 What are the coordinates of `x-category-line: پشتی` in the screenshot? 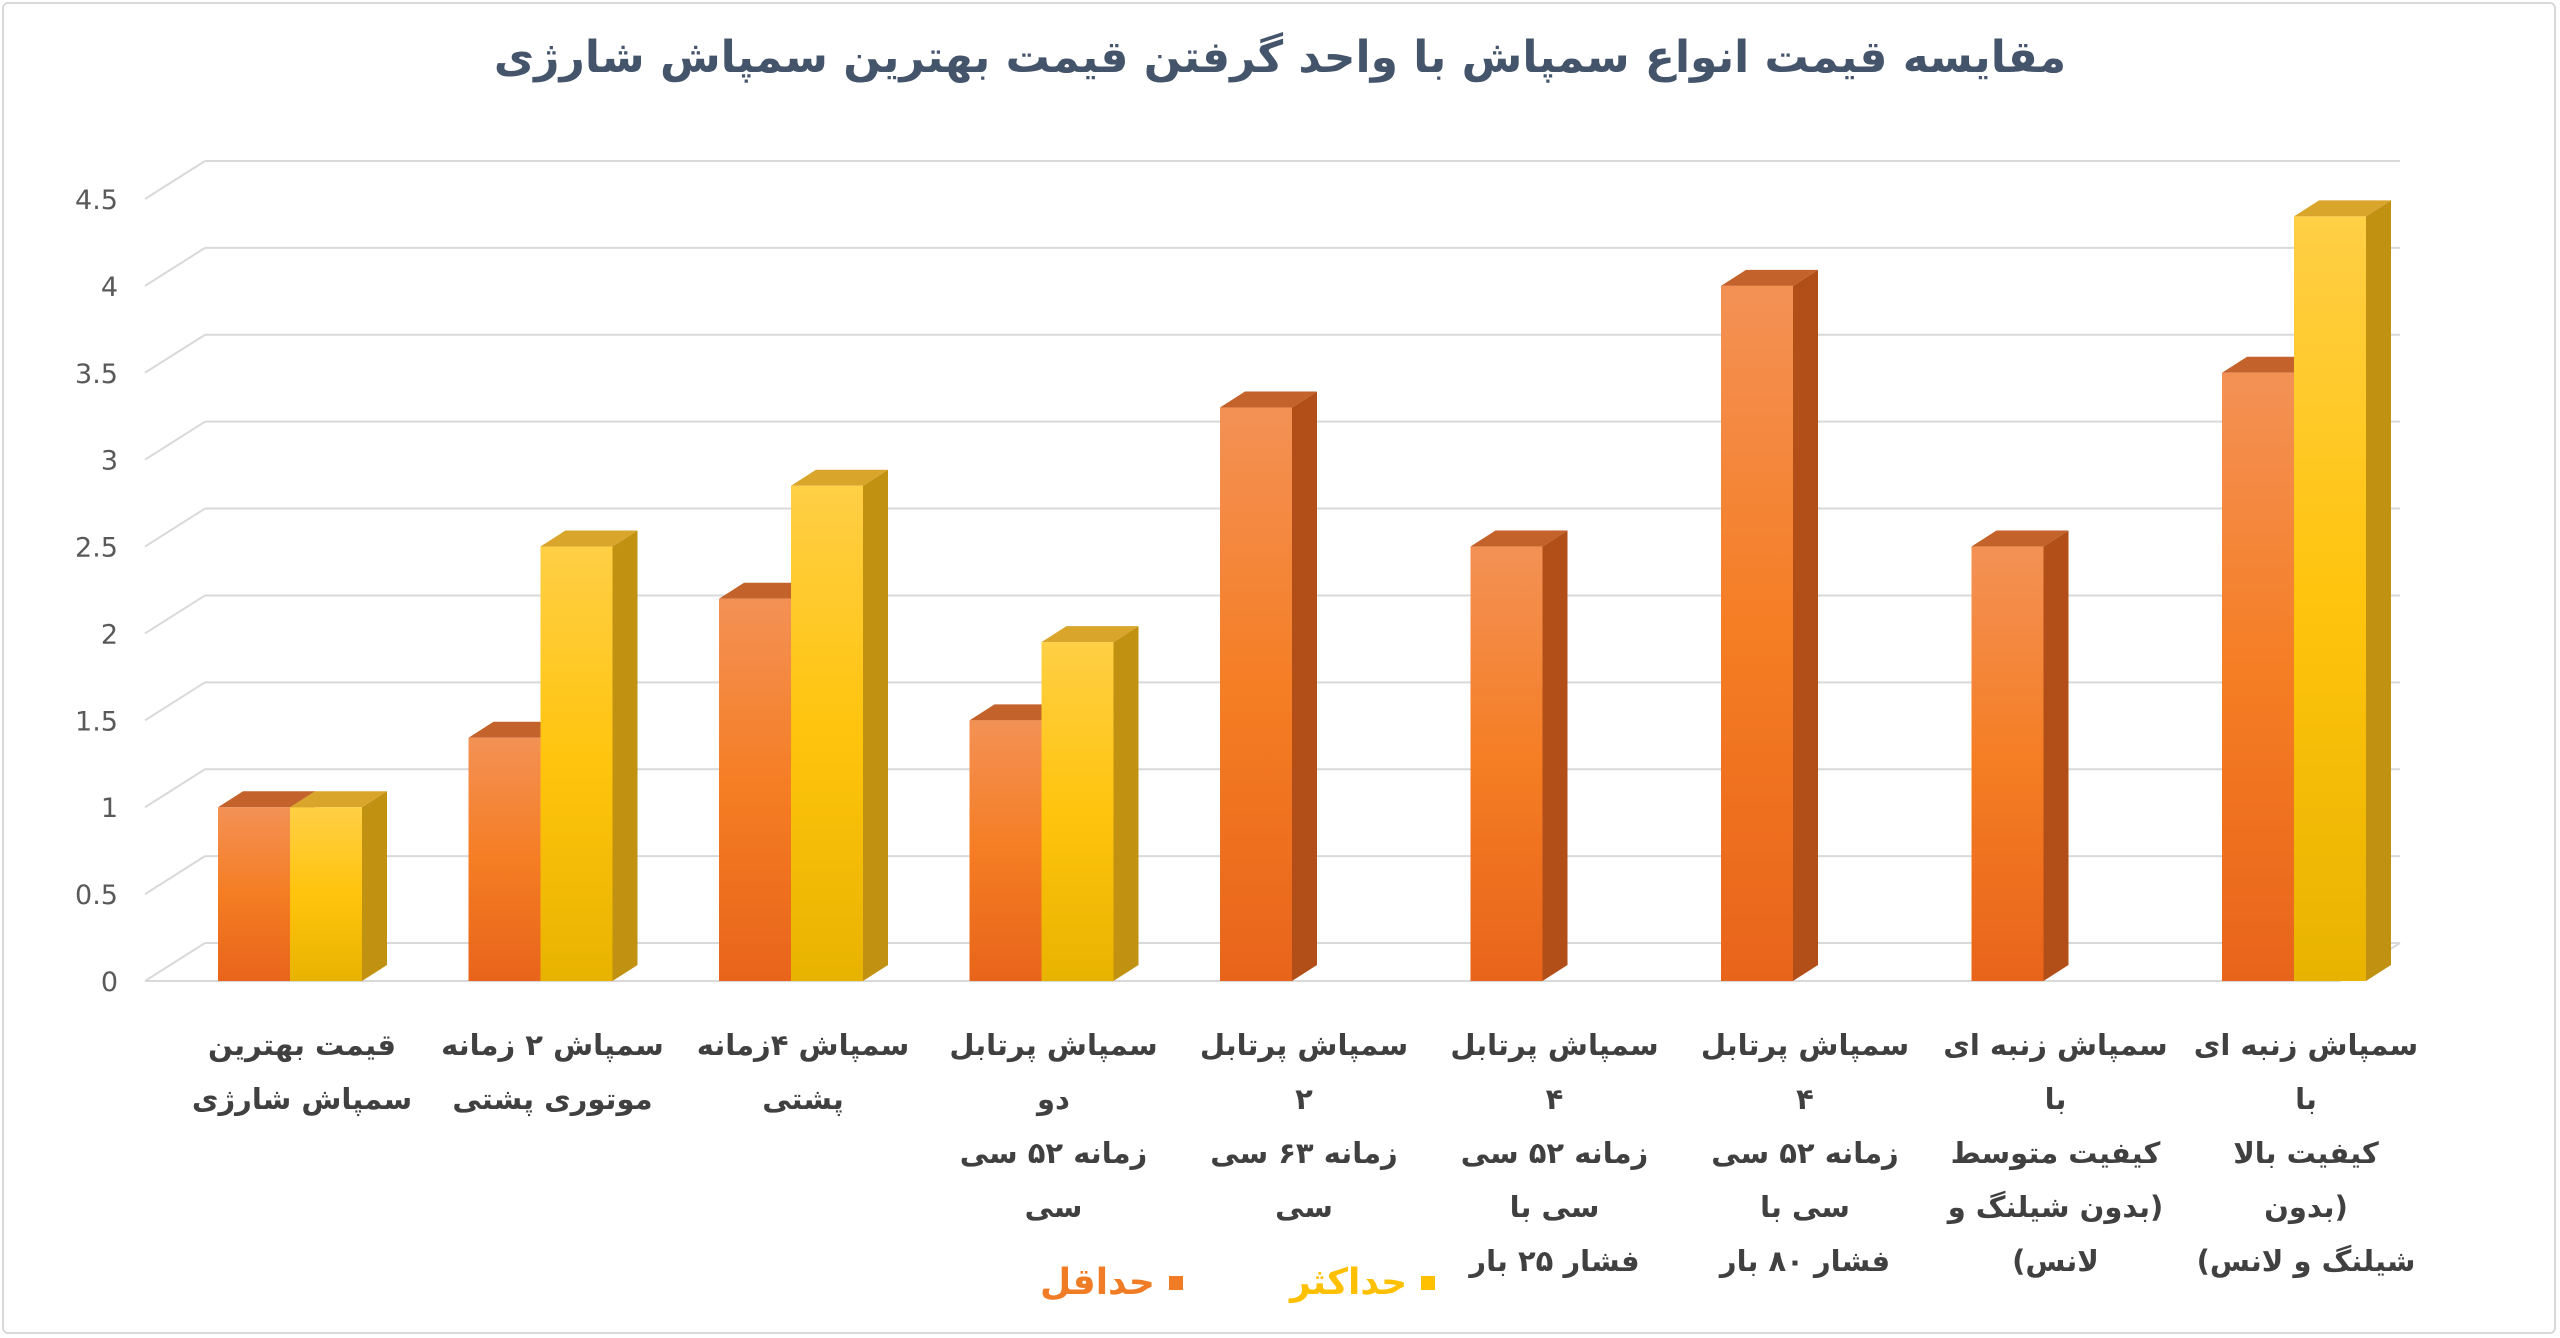 It's located at (803, 1099).